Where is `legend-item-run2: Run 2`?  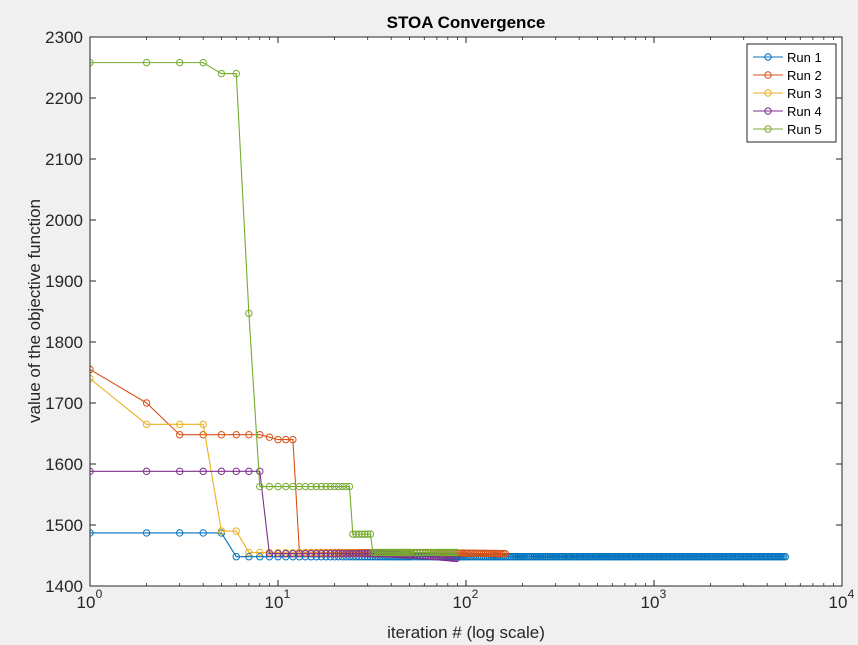
legend-item-run2: Run 2 is located at coordinates (787, 75).